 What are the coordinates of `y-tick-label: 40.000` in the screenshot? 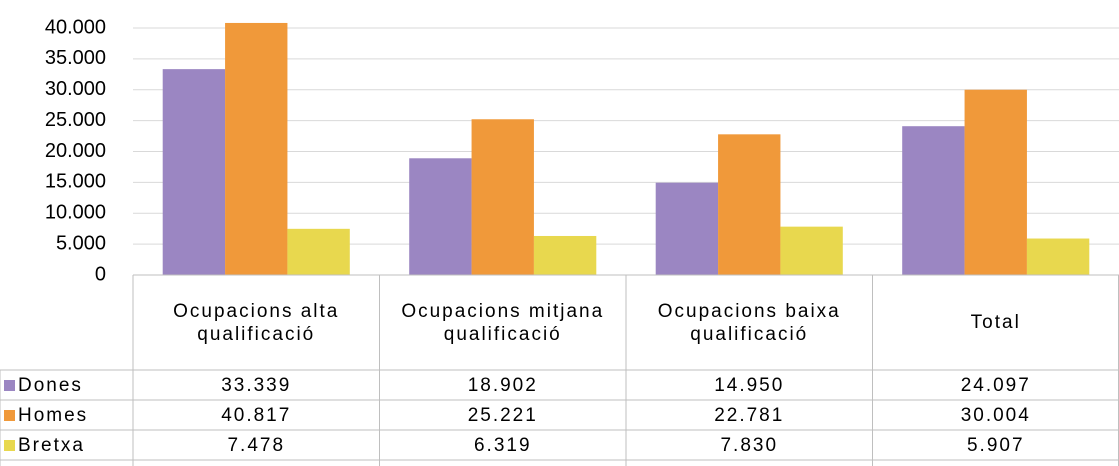 It's located at (75, 27).